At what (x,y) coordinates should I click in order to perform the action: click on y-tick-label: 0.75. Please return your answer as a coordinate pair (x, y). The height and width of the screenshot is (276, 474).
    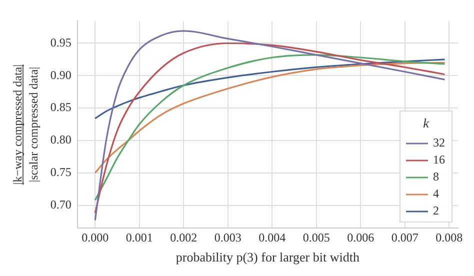
    Looking at the image, I should click on (61, 172).